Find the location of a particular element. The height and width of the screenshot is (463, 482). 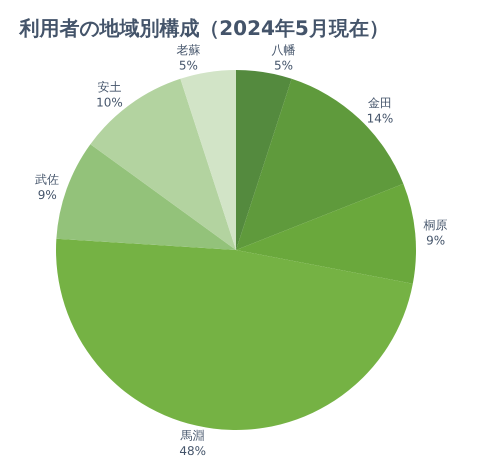

data-label: 48% is located at coordinates (192, 451).